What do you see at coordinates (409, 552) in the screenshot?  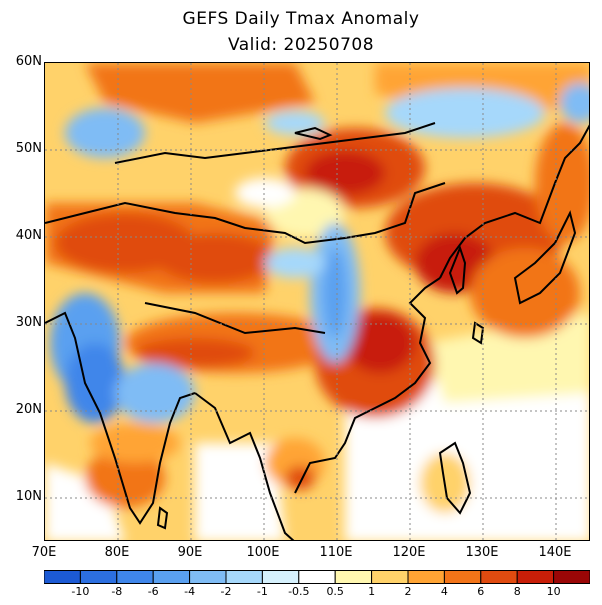 I see `lon-label-120e: 120E` at bounding box center [409, 552].